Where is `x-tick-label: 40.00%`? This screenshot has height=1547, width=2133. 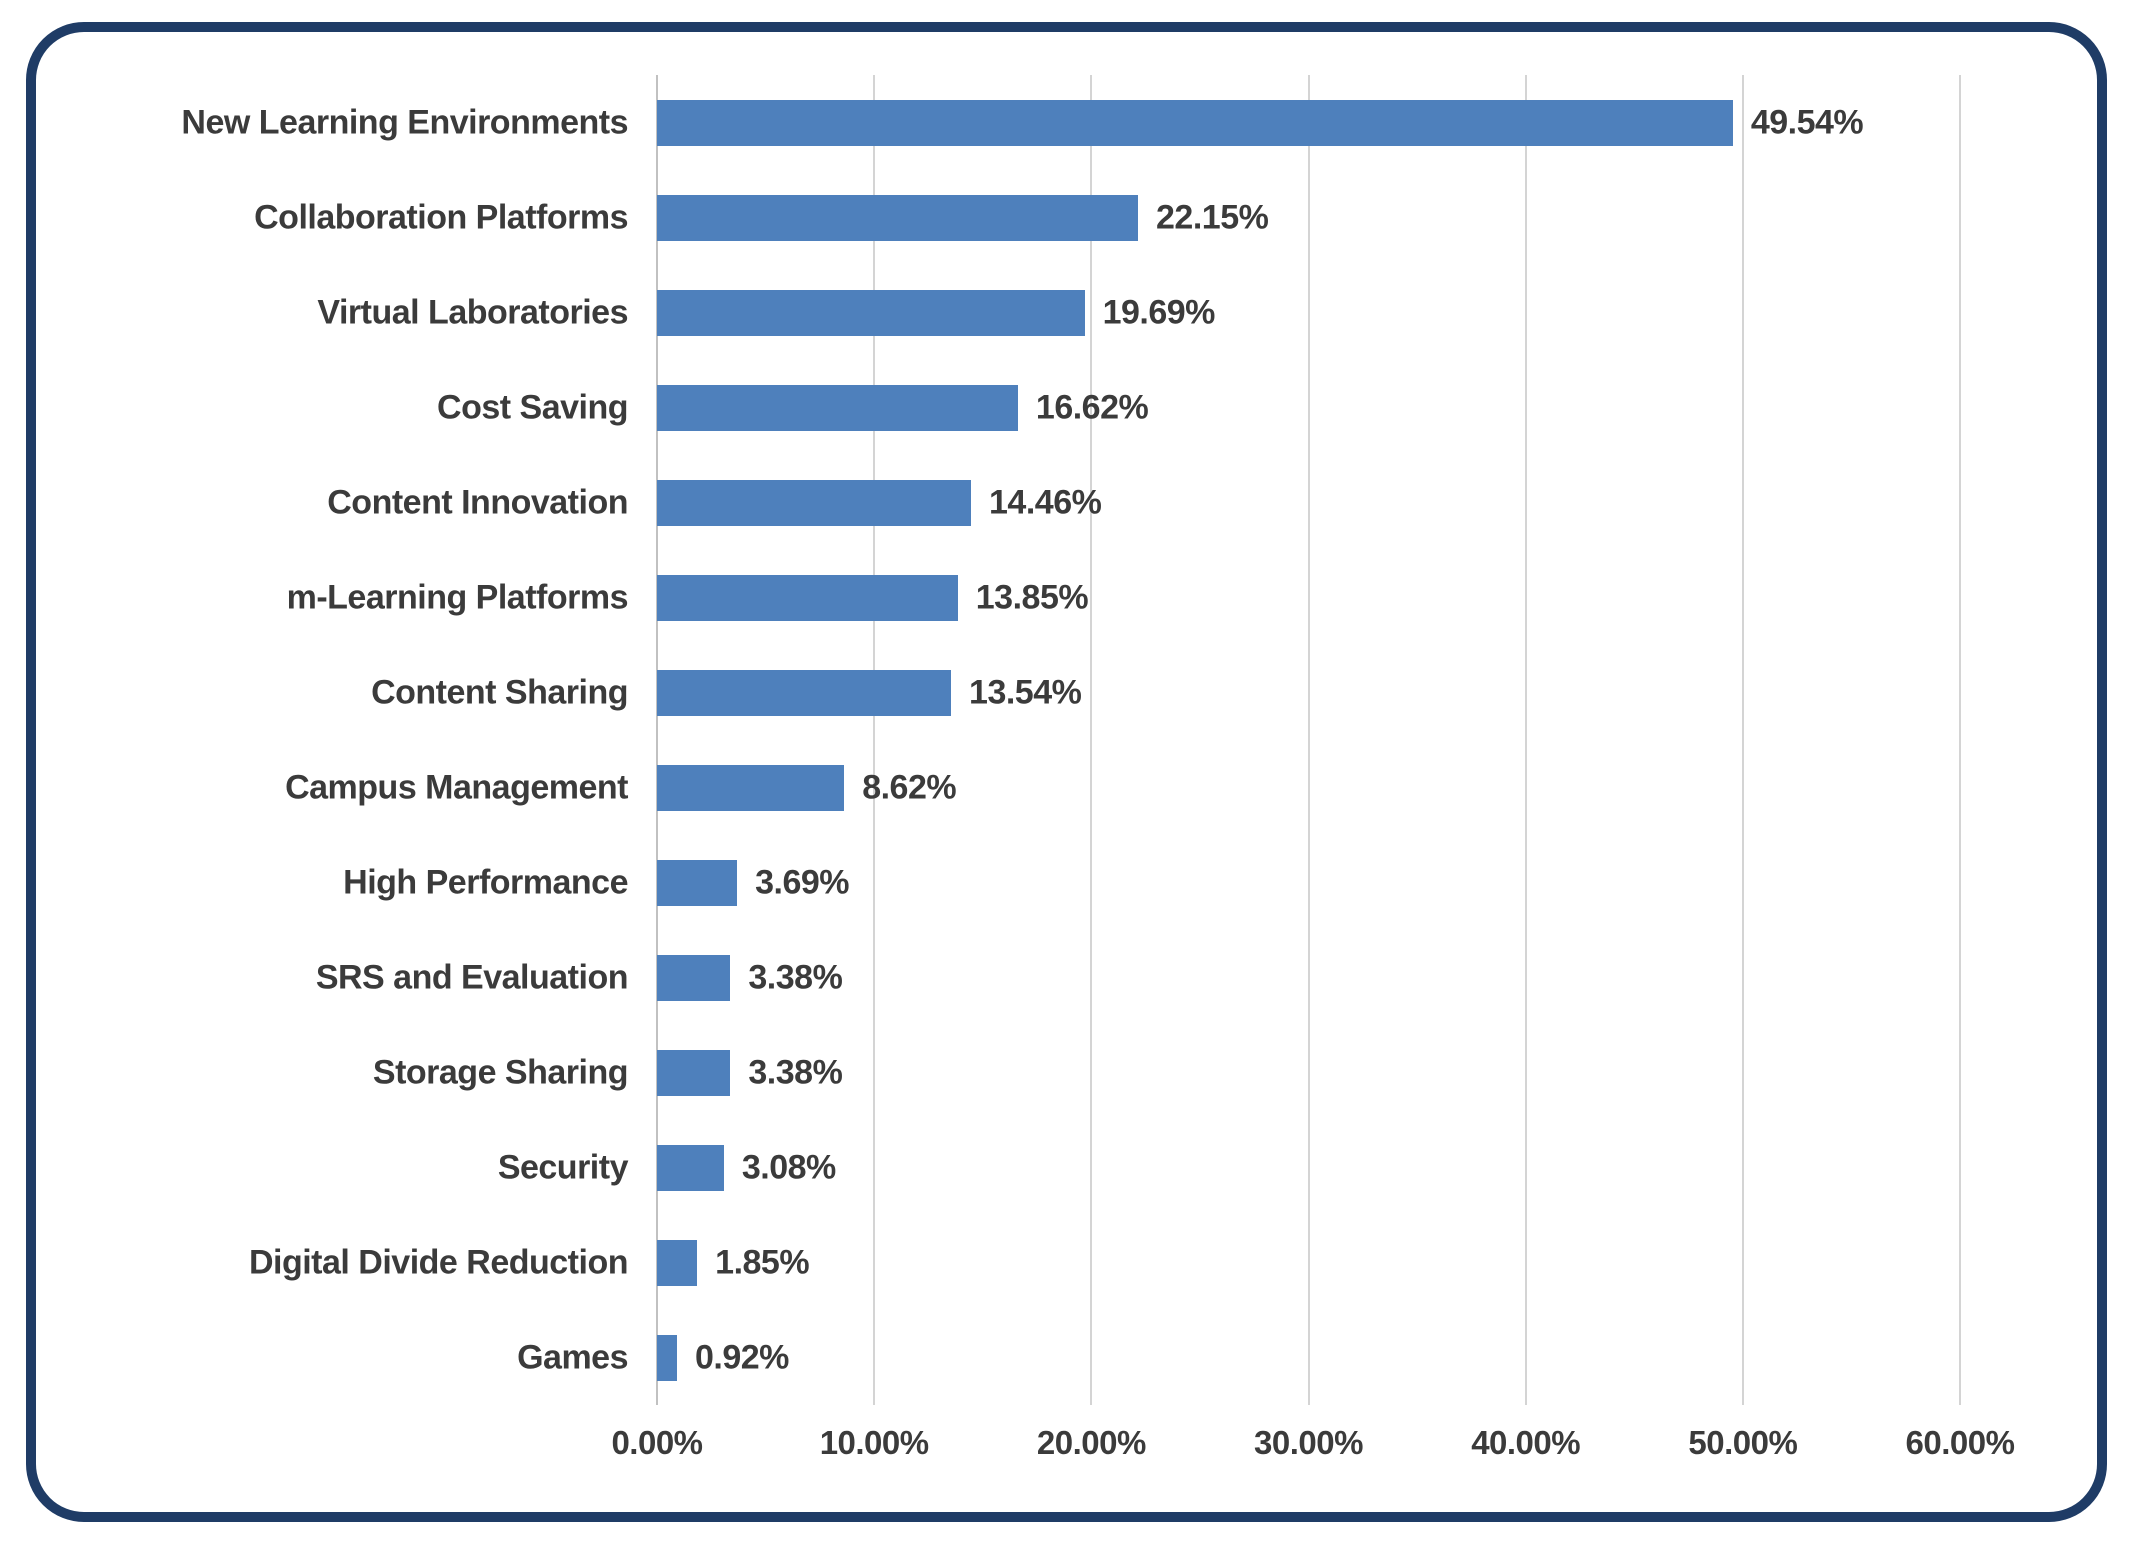 x-tick-label: 40.00% is located at coordinates (1526, 1442).